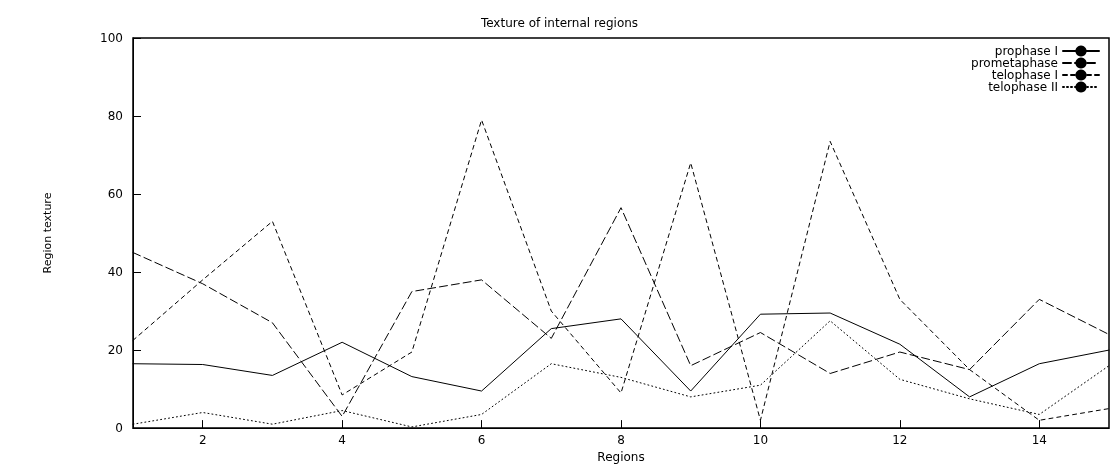 The width and height of the screenshot is (1119, 476). What do you see at coordinates (119, 428) in the screenshot?
I see `y-tick-label: 0` at bounding box center [119, 428].